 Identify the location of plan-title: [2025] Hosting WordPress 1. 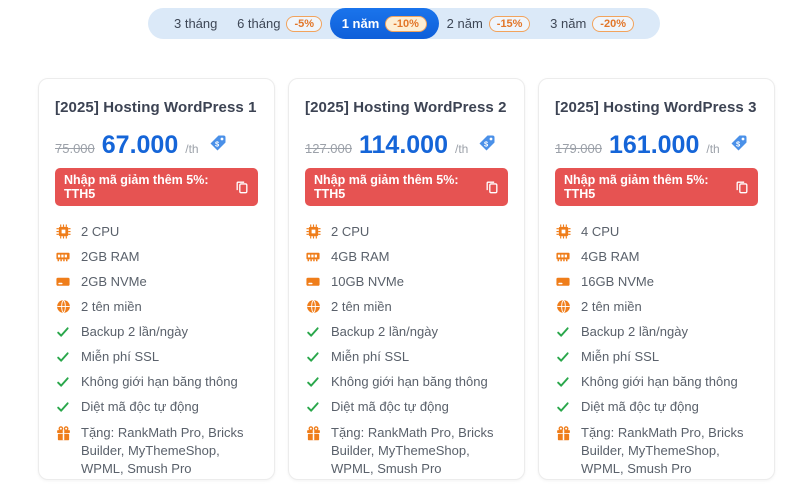
(156, 107).